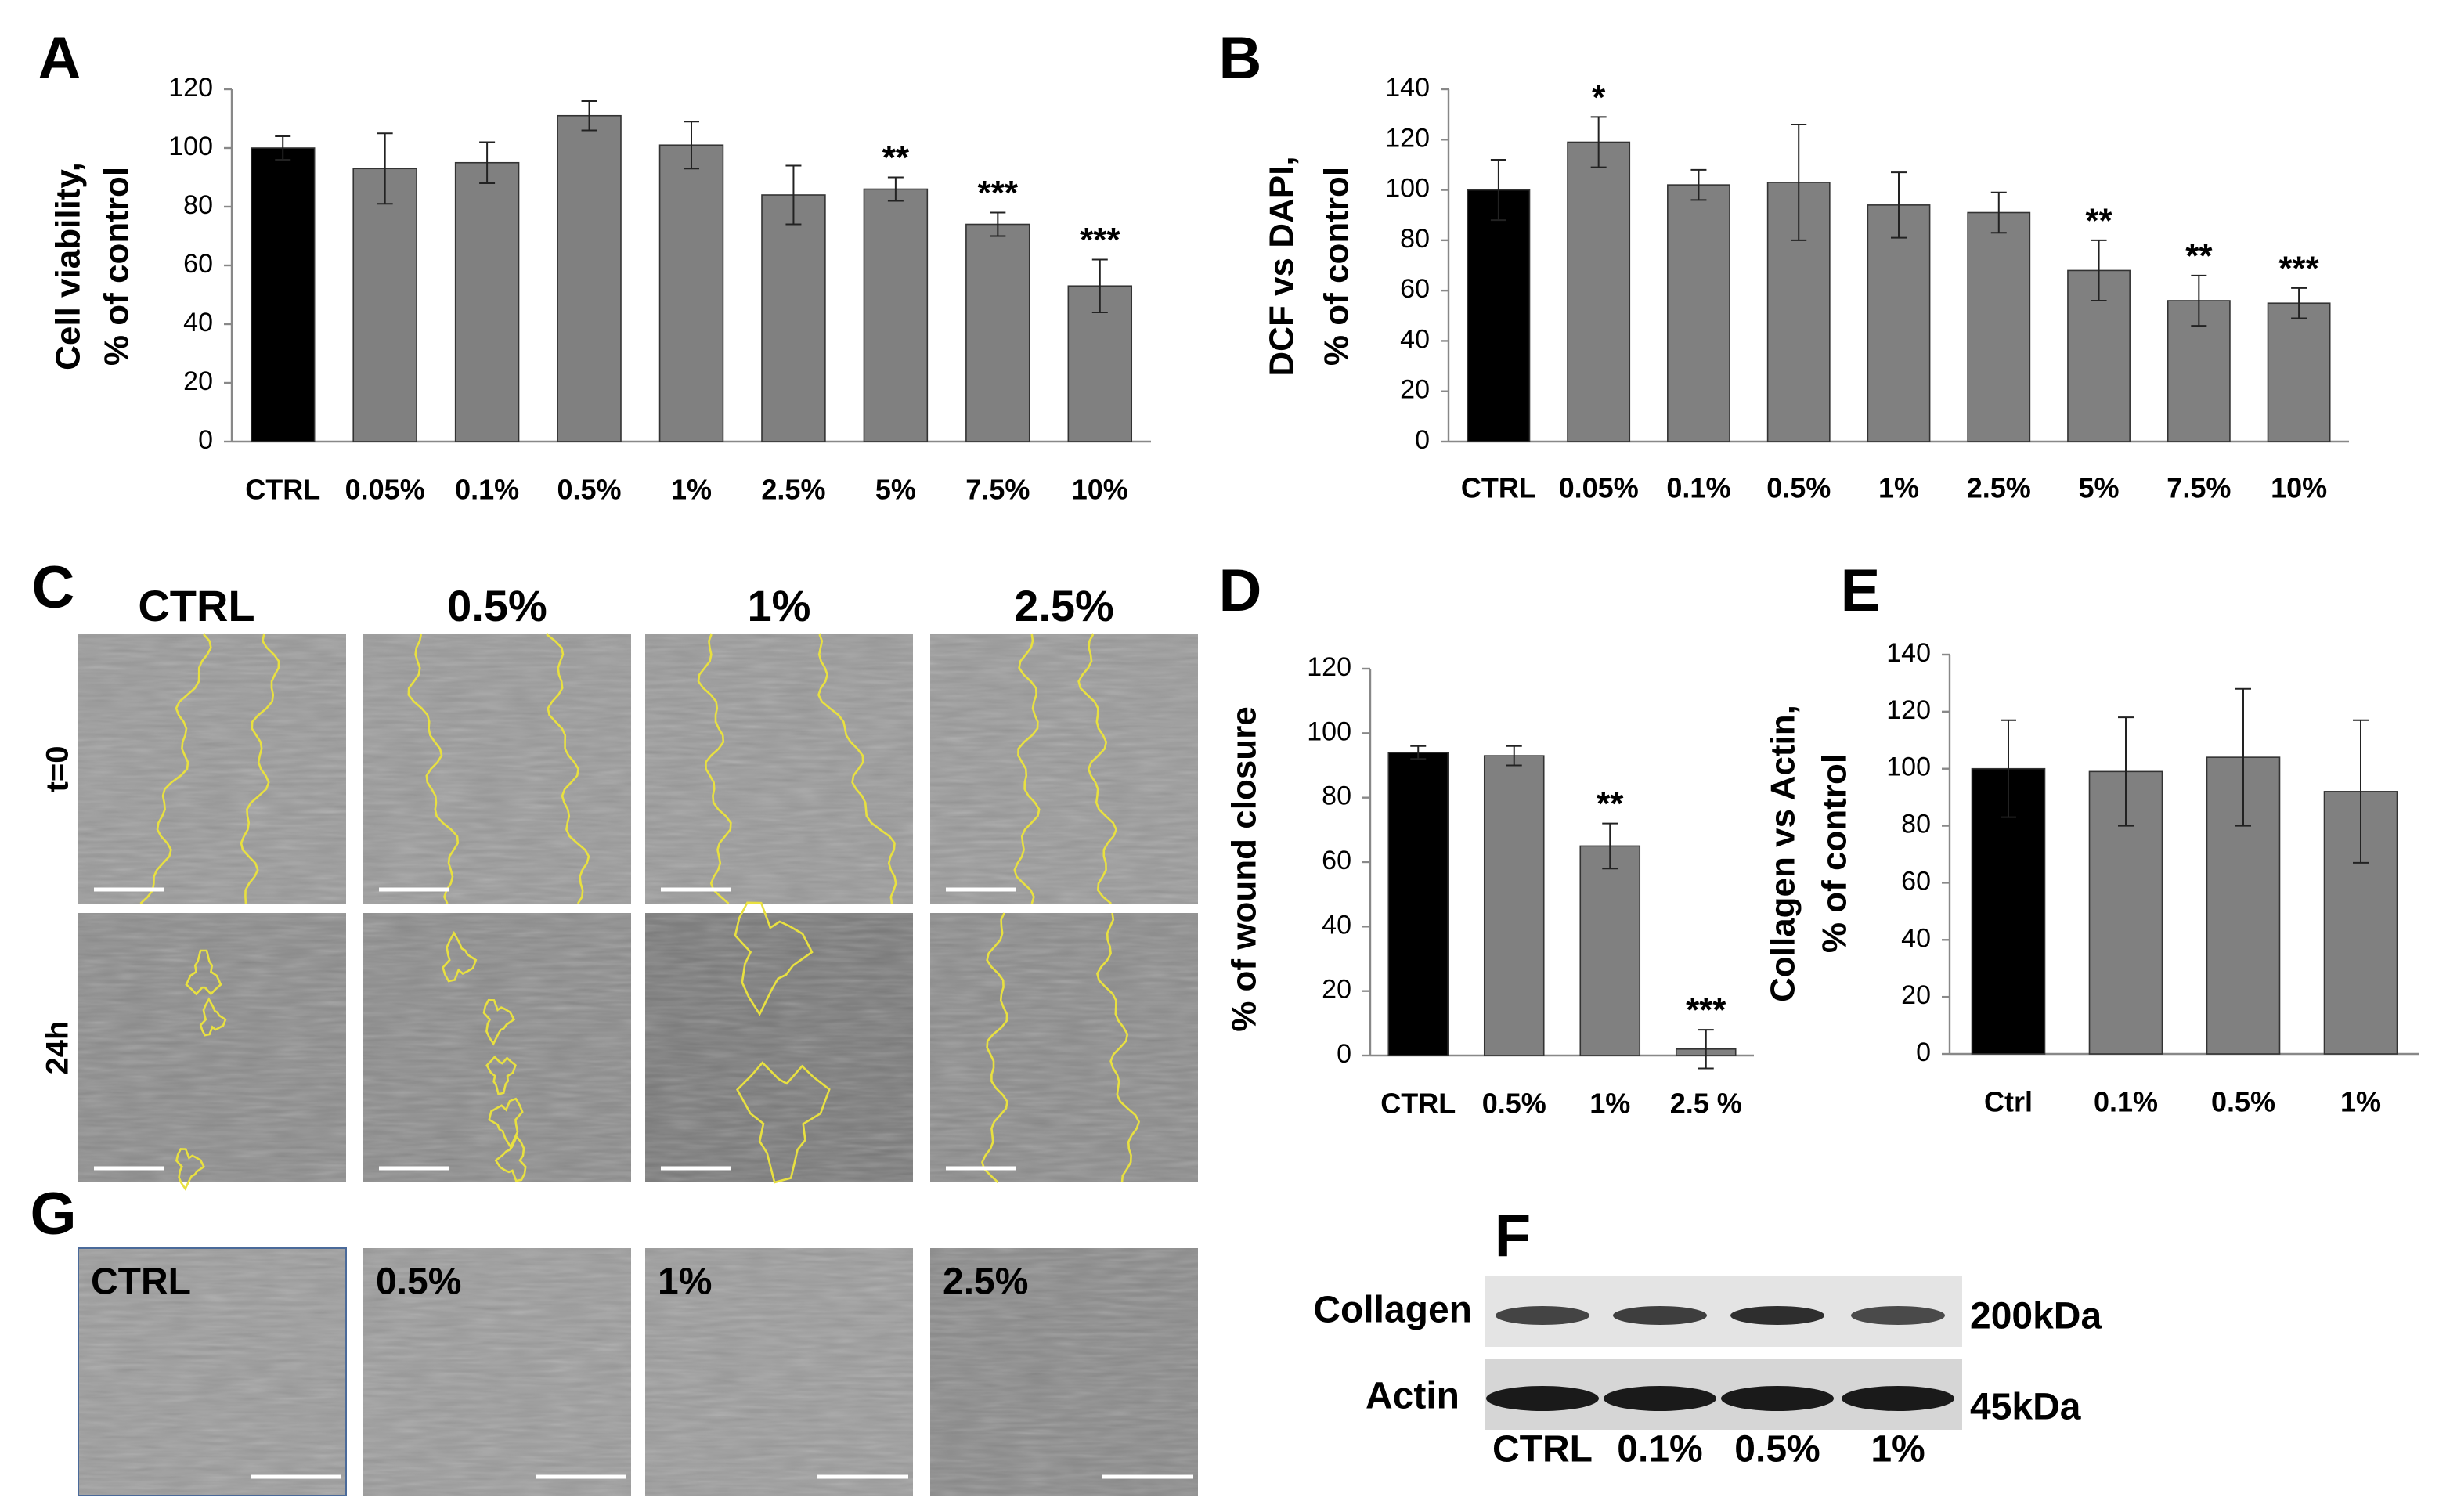 This screenshot has height=1512, width=2439. Describe the element at coordinates (1698, 488) in the screenshot. I see `x-tick-label: 0.1%` at that location.